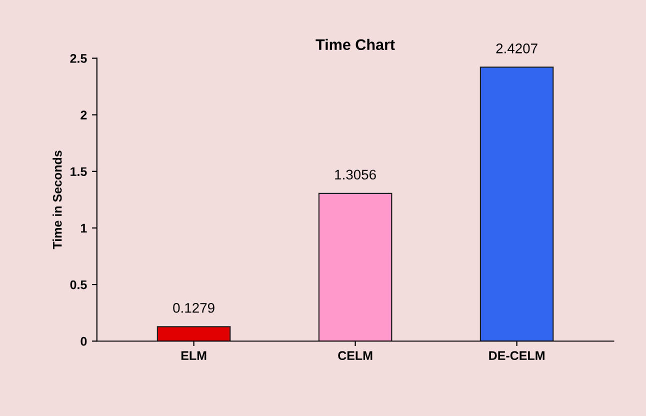 The image size is (646, 416). Describe the element at coordinates (193, 307) in the screenshot. I see `data-label: 0.1279` at that location.